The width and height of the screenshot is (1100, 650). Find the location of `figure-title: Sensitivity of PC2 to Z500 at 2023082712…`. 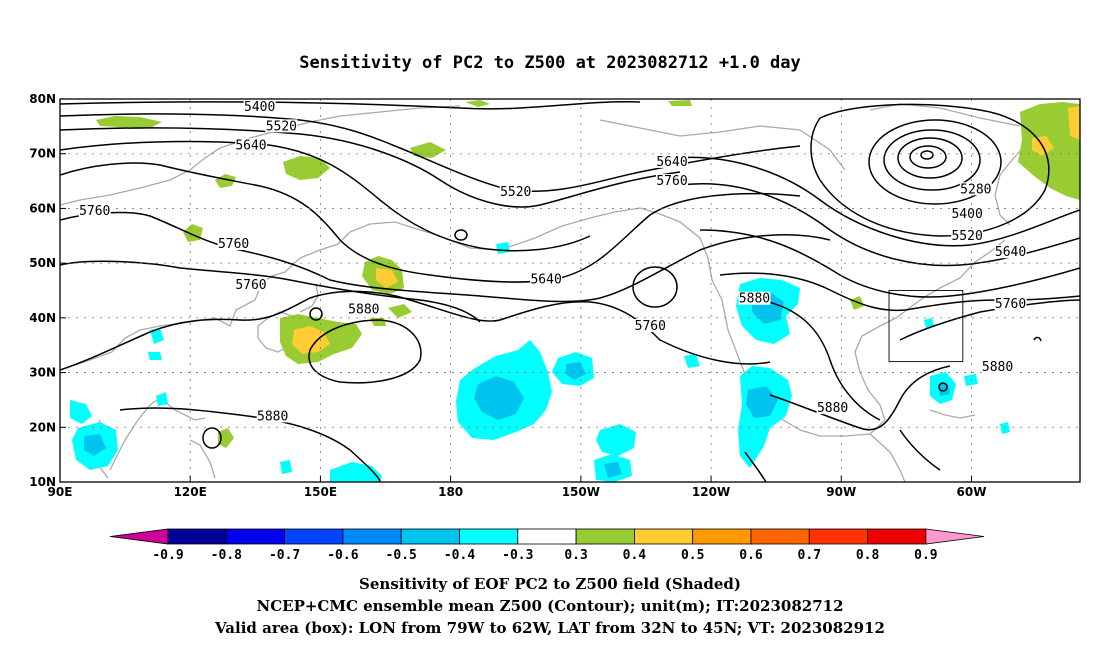

figure-title: Sensitivity of PC2 to Z500 at 2023082712… is located at coordinates (550, 63).